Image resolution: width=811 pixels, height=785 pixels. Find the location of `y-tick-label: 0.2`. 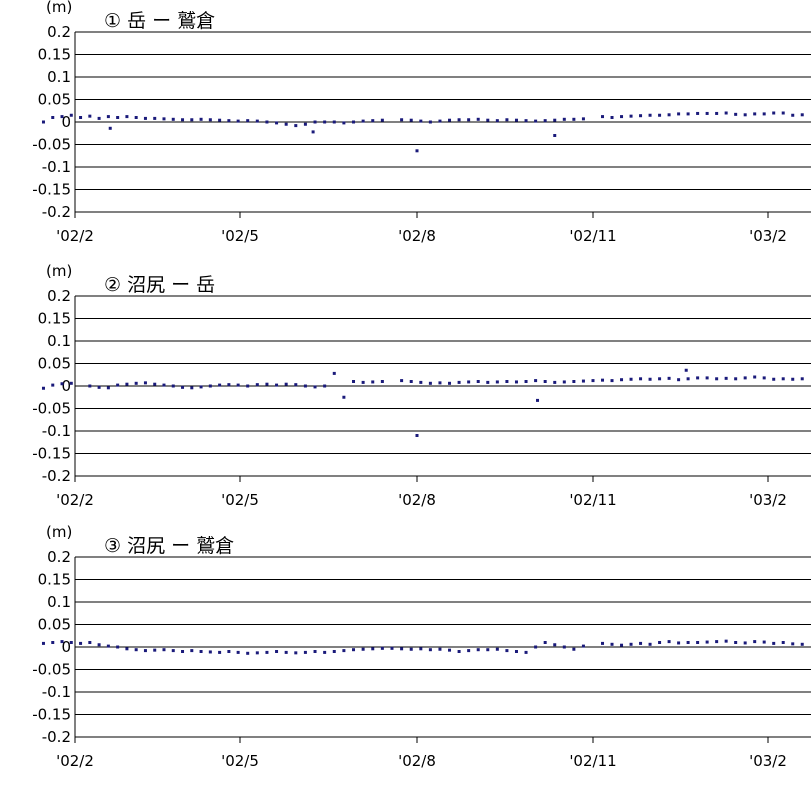

y-tick-label: 0.2 is located at coordinates (59, 296).